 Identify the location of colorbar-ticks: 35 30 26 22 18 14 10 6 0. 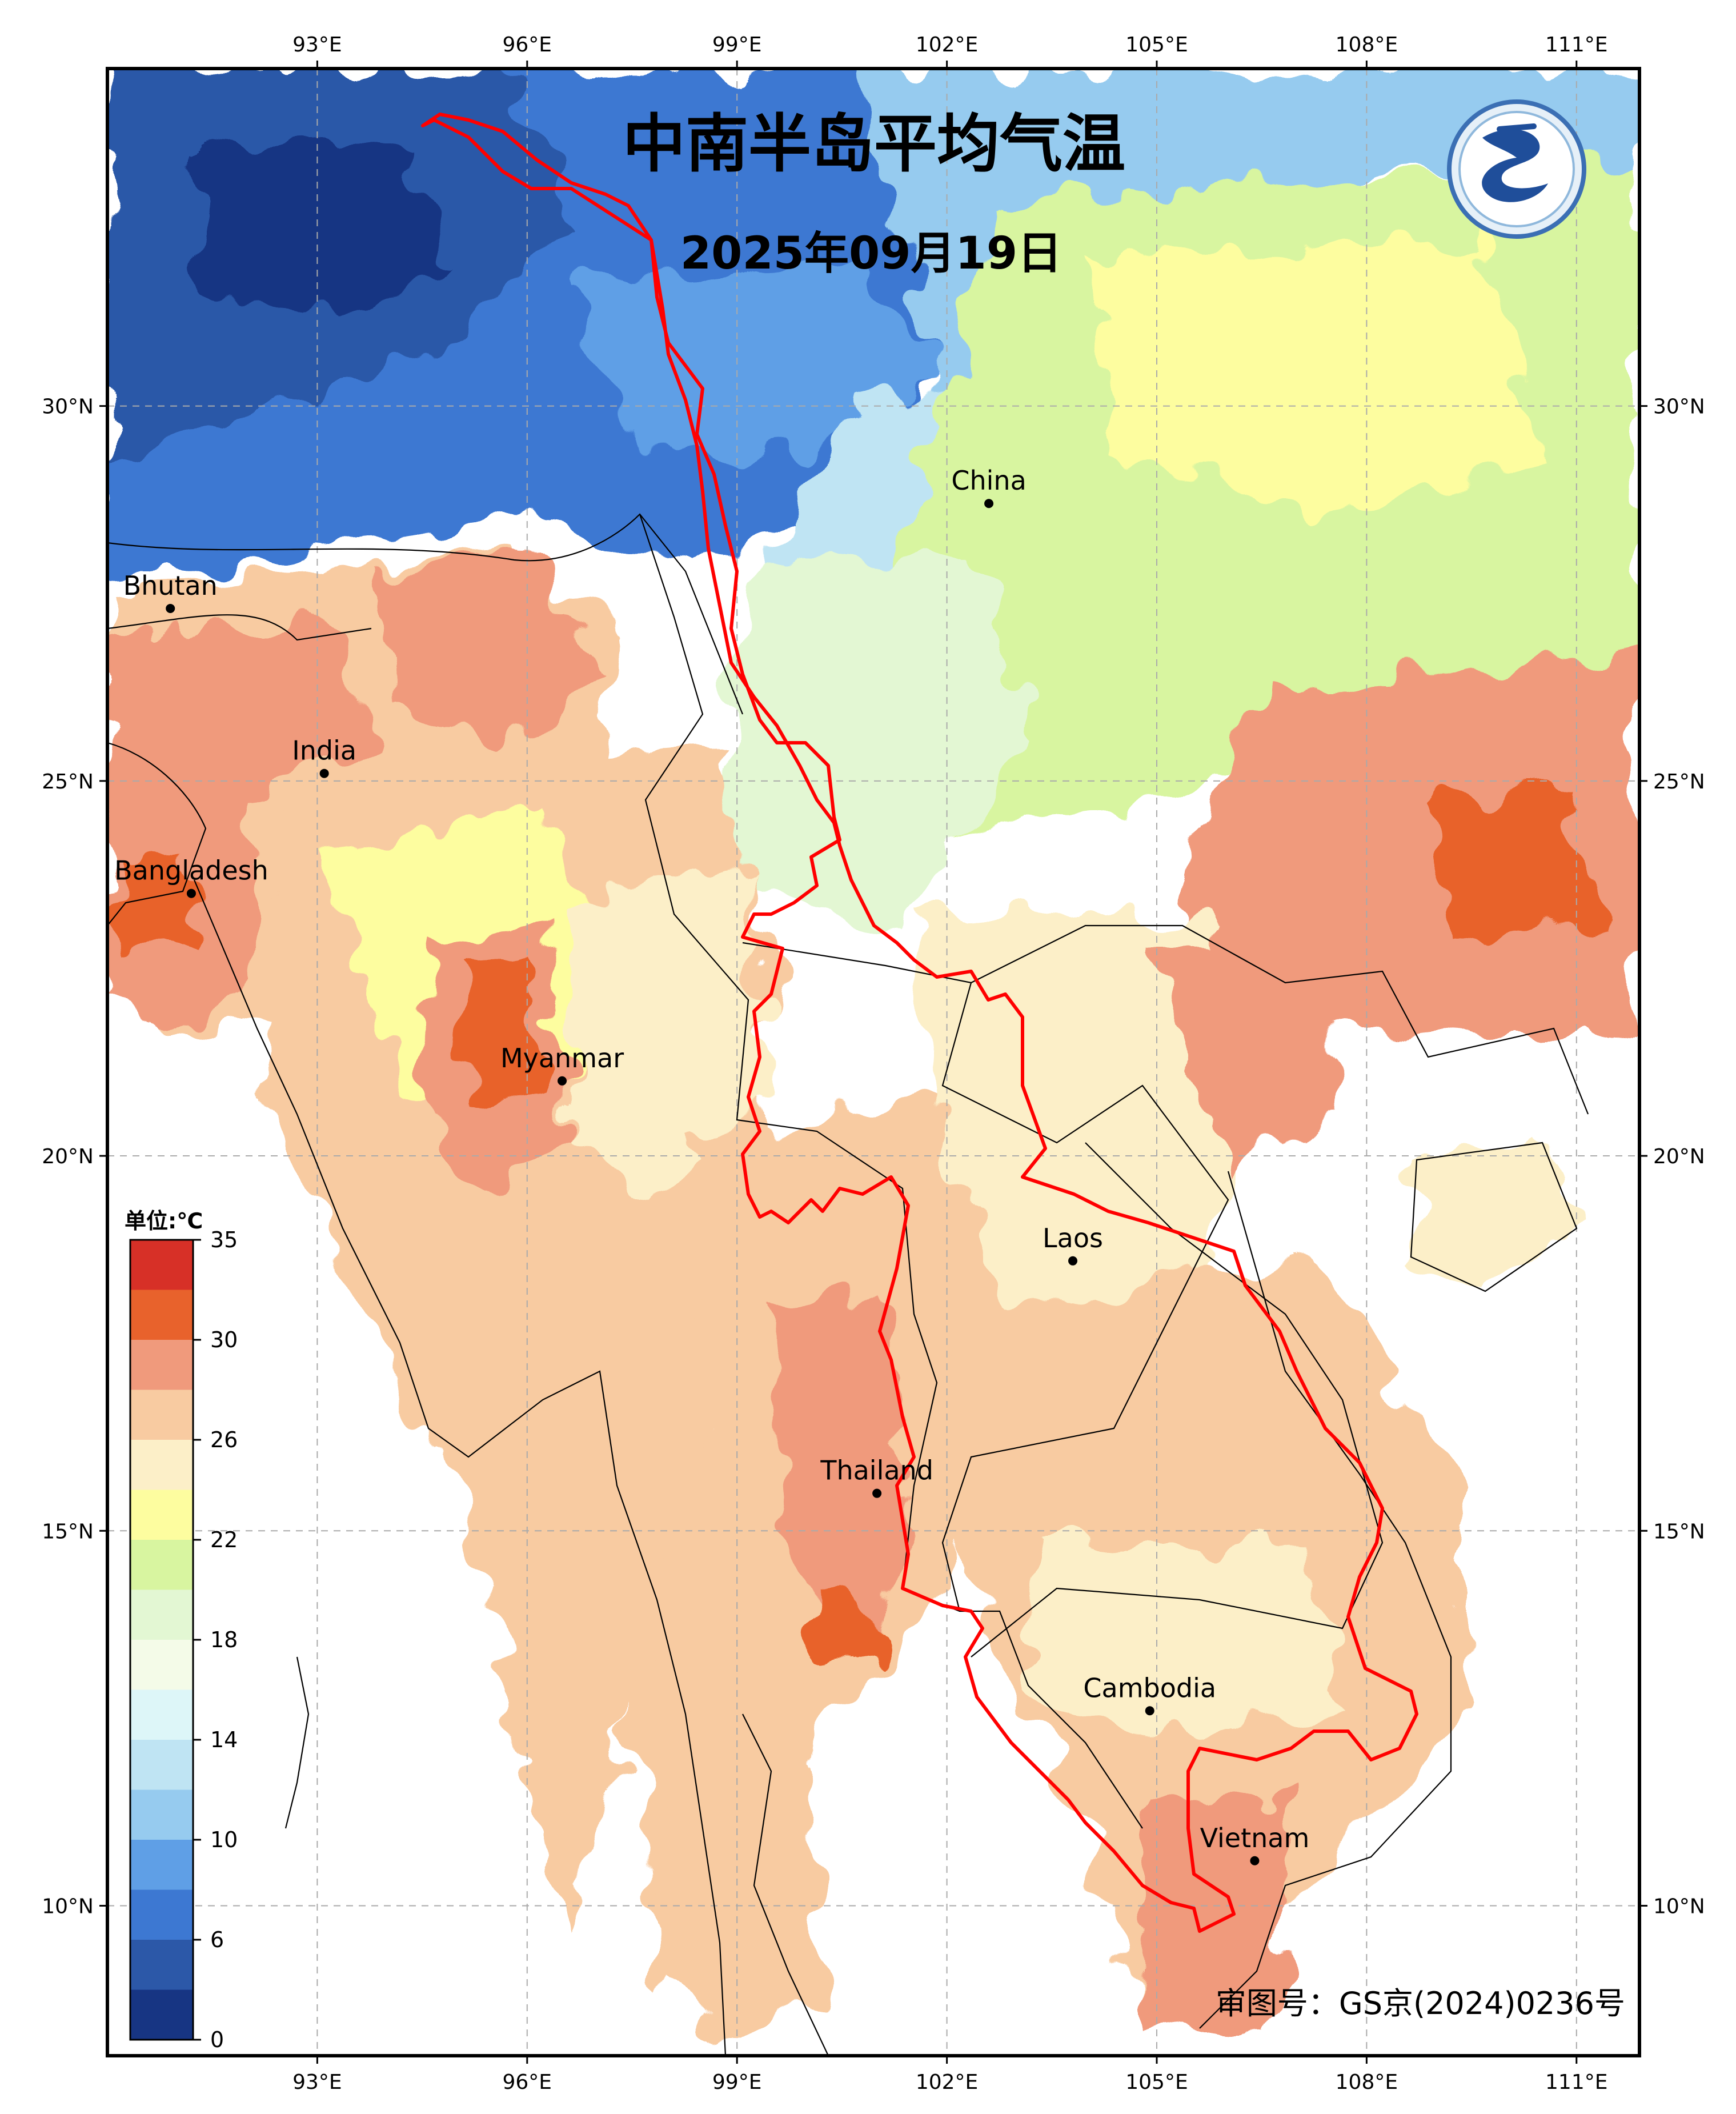
(215, 1639).